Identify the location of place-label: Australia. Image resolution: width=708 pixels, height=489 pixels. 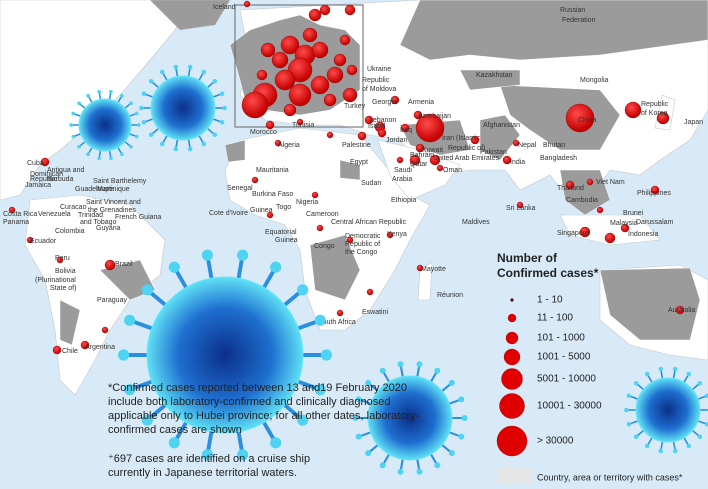
(681, 310).